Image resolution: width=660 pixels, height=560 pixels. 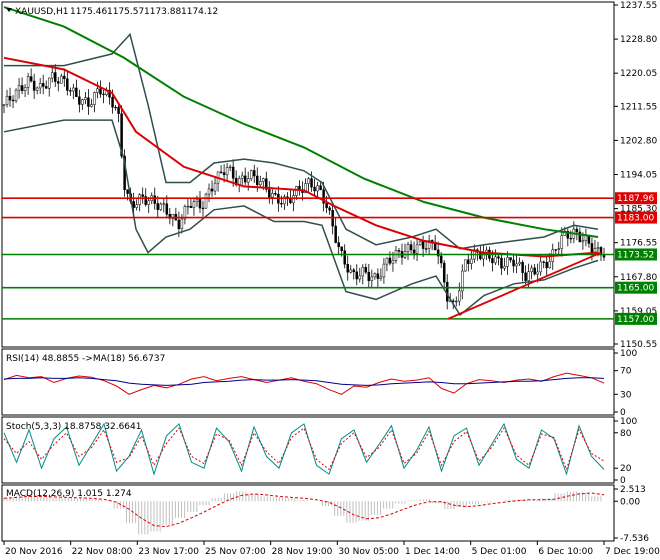 I want to click on x-tick-label: 6 Dec 10:00, so click(x=565, y=552).